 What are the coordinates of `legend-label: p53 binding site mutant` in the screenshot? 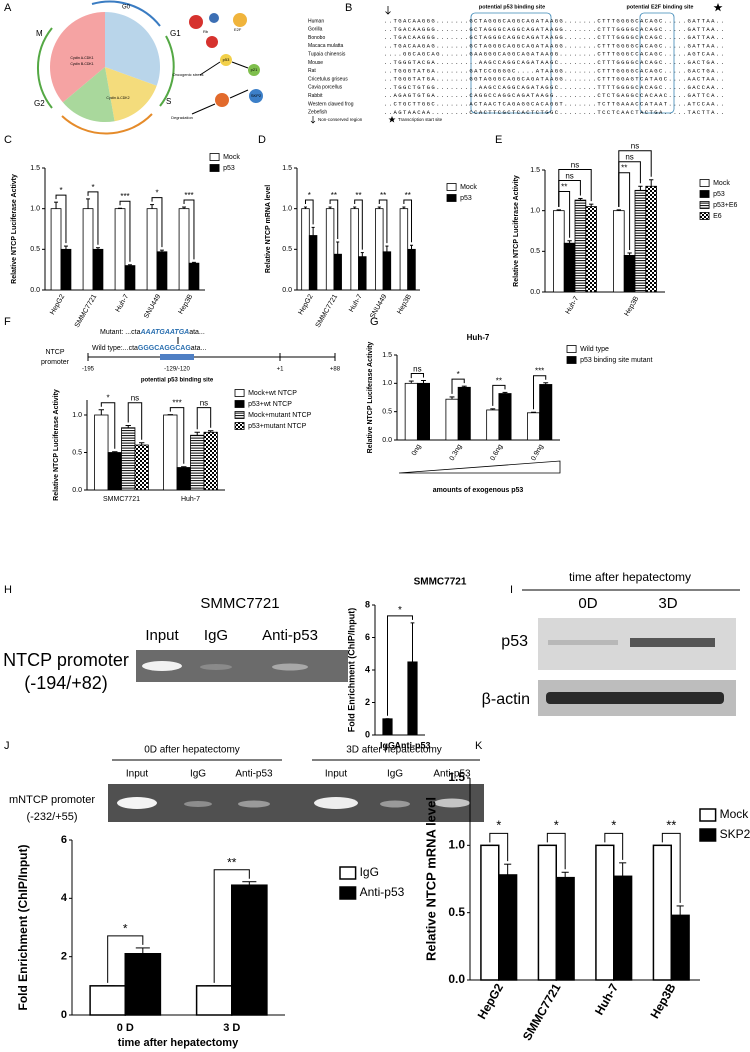 It's located at (616, 360).